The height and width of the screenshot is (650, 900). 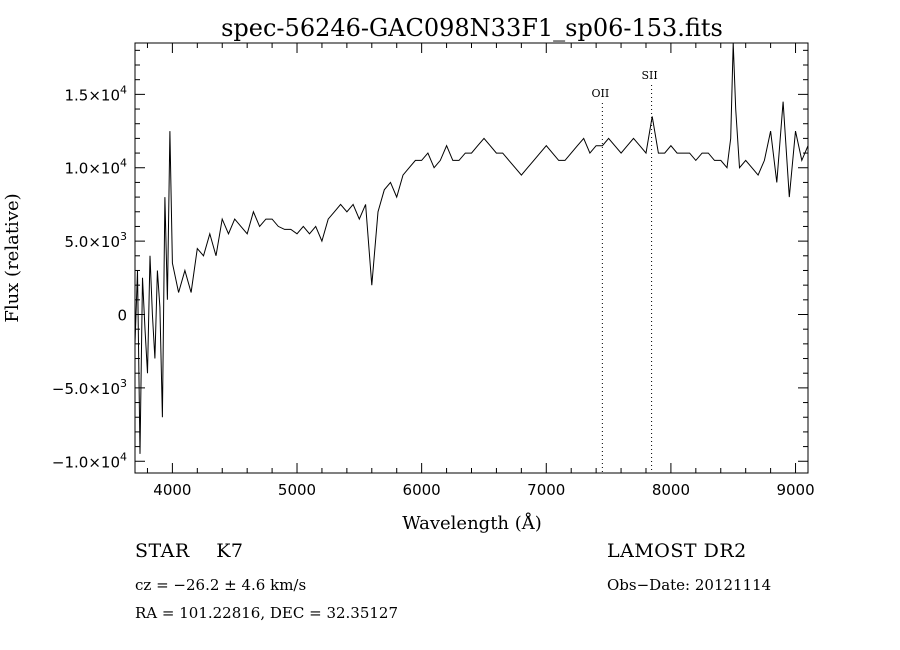 I want to click on ra-dec-value: RA = 101.22816, DEC = 32.35127, so click(x=267, y=613).